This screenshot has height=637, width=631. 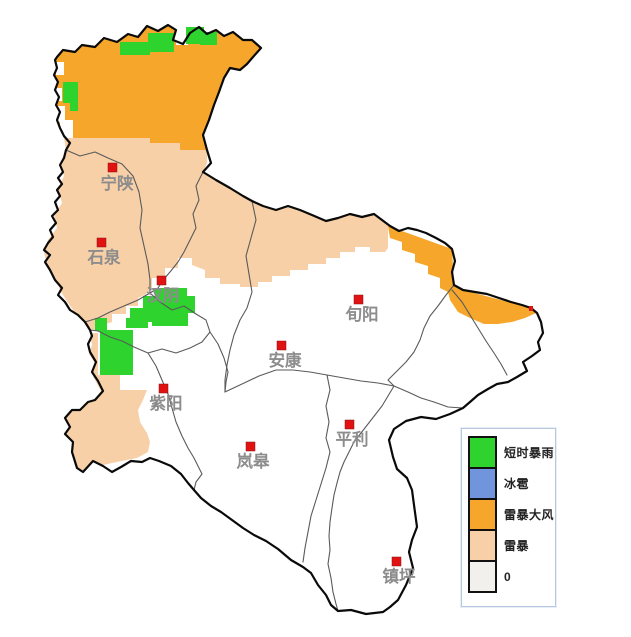 I want to click on city-label: 石泉, so click(x=104, y=257).